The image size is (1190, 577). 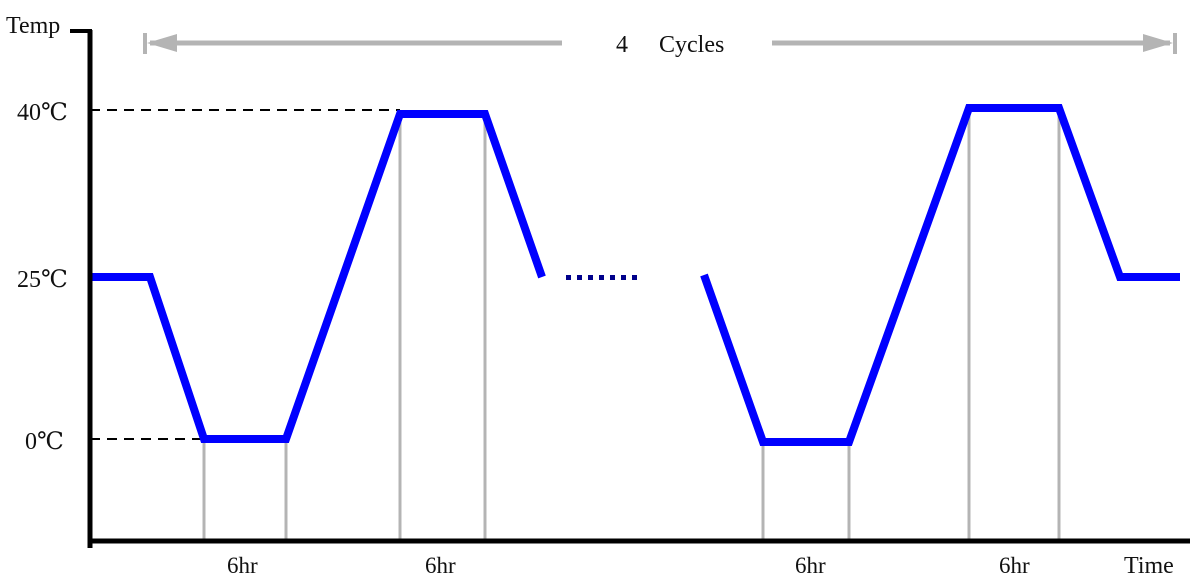 I want to click on ellipsis-dots, so click(x=601, y=277).